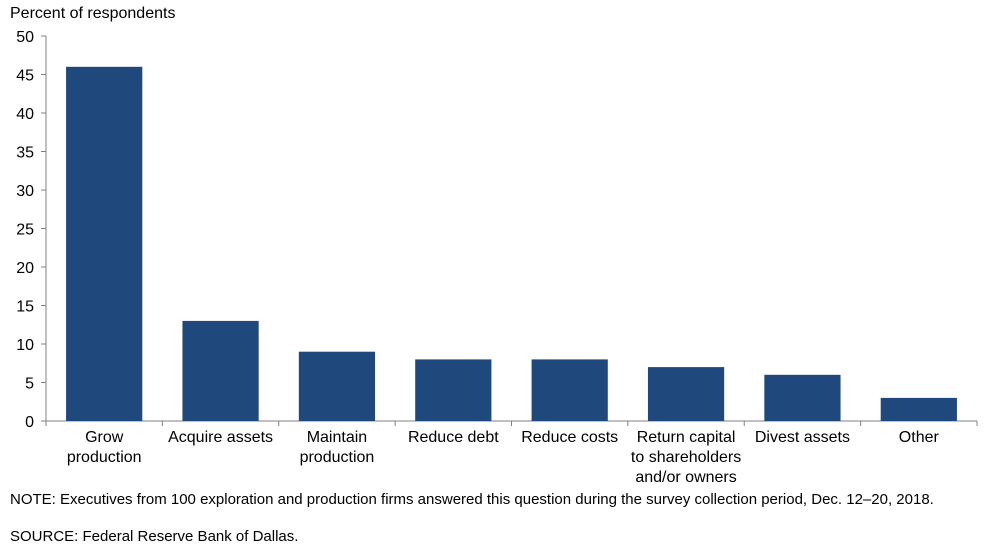  I want to click on x-category-label: Reduce debt, so click(453, 437).